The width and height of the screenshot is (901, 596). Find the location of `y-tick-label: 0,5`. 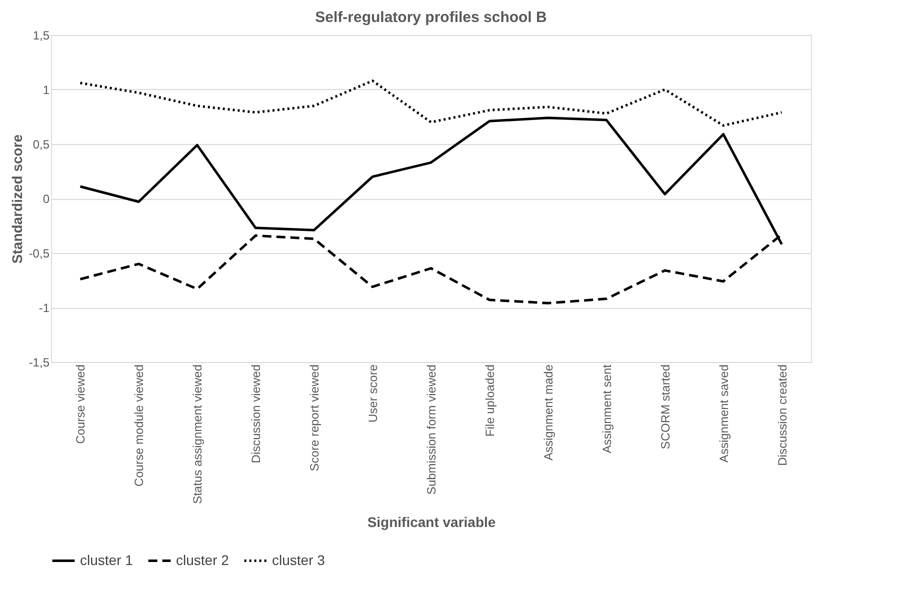

y-tick-label: 0,5 is located at coordinates (41, 145).